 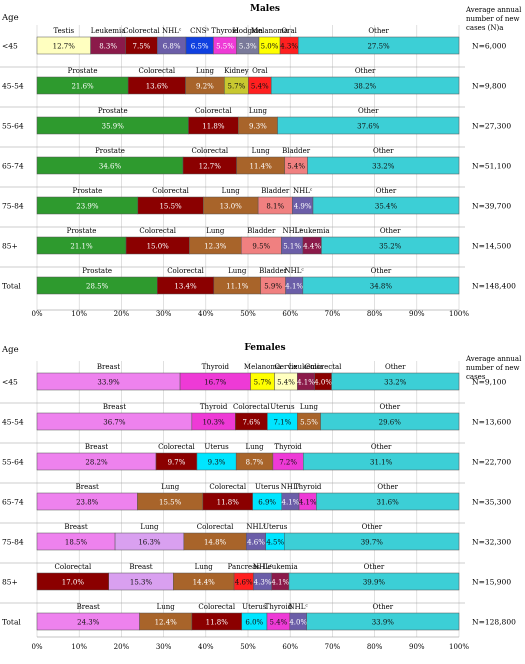 I want to click on females-age-label: 45-54, so click(x=13, y=422).